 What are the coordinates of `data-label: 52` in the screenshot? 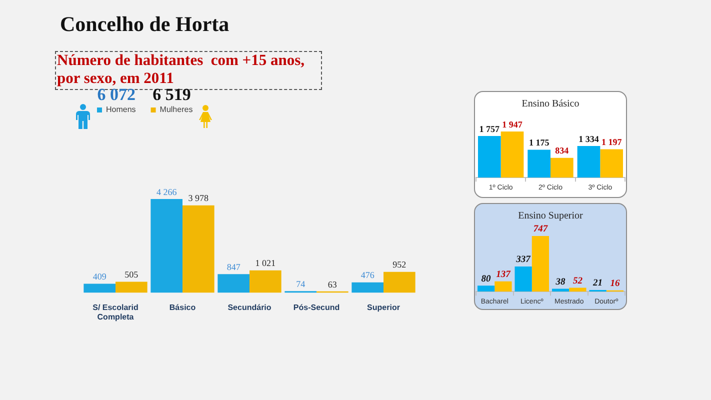 It's located at (577, 281).